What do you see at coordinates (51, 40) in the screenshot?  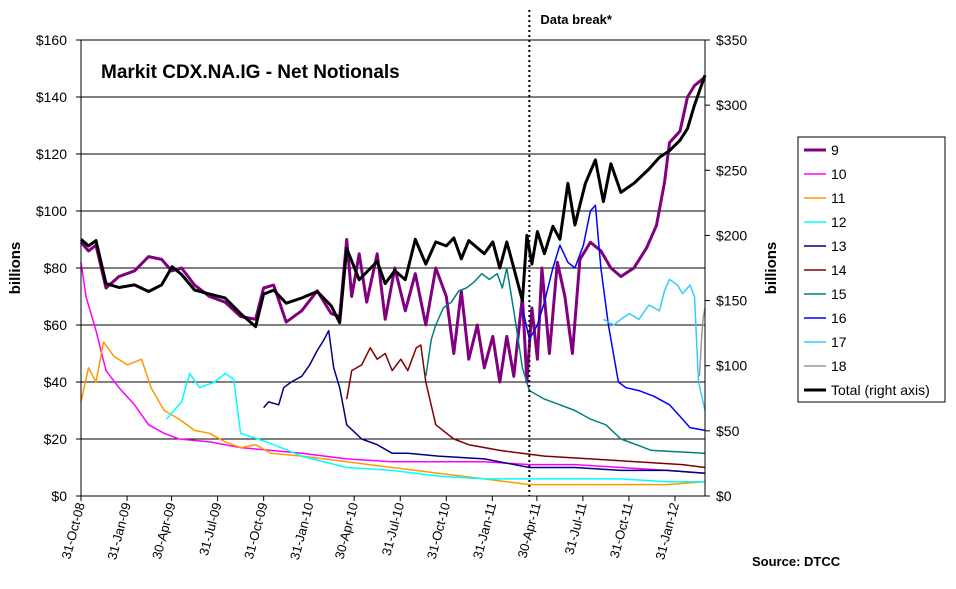 I see `left-tick-label: $160` at bounding box center [51, 40].